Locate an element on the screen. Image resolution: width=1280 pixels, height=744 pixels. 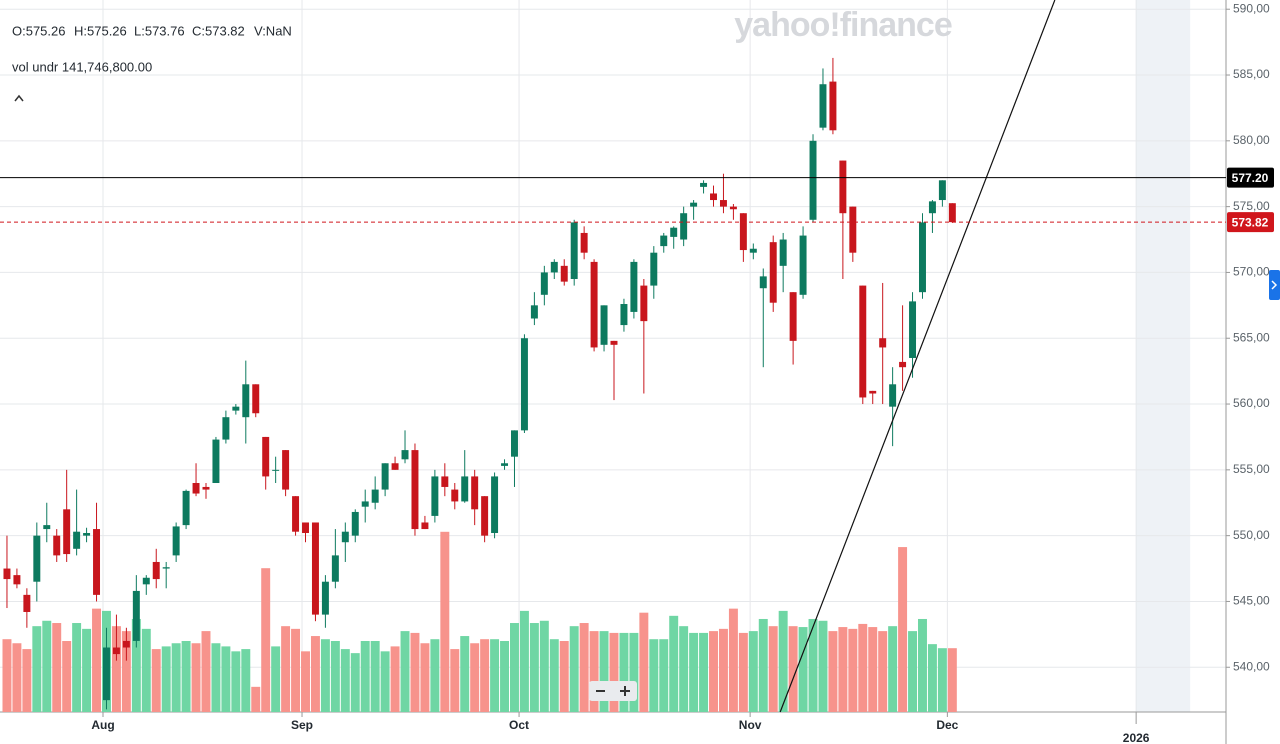
y-tick-label: 580,00 is located at coordinates (1251, 140).